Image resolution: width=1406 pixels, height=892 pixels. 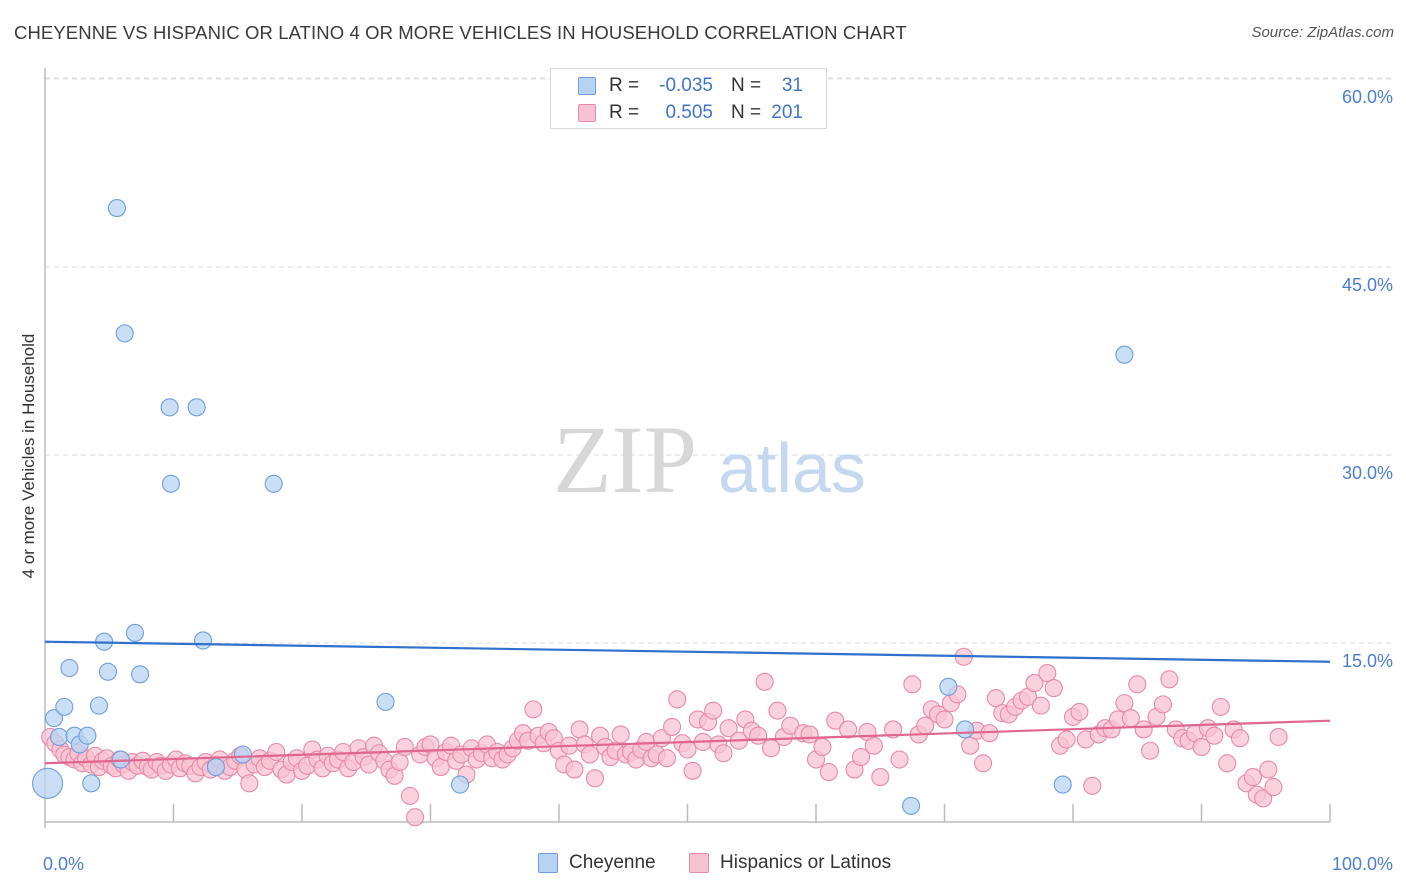 I want to click on stats-r-label: R =, so click(x=624, y=112).